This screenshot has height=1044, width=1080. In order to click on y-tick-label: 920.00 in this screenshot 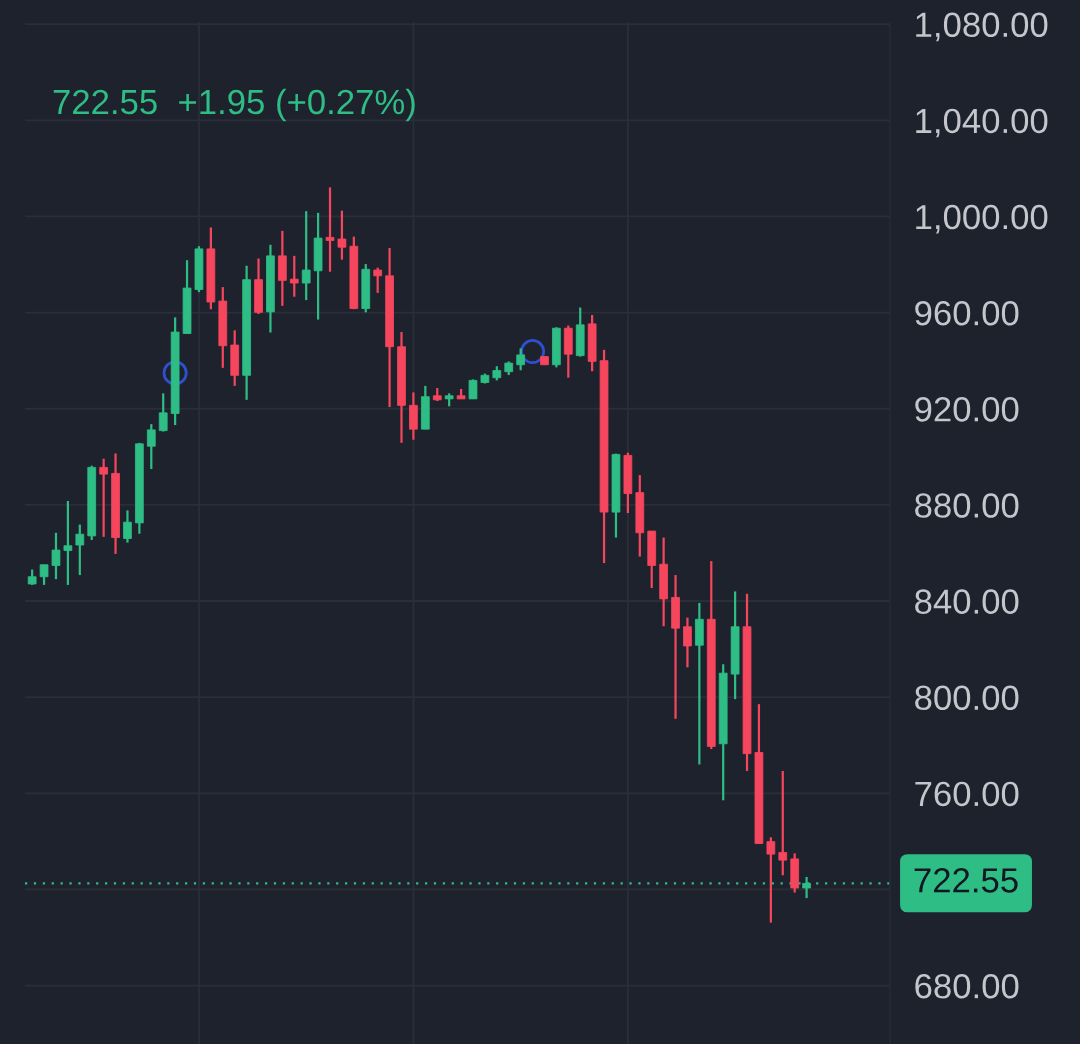, I will do `click(967, 409)`.